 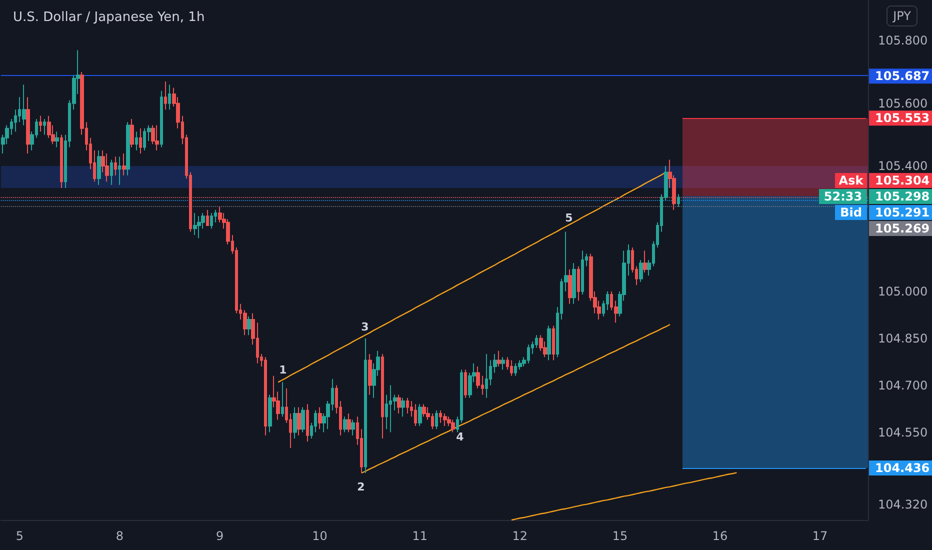 What do you see at coordinates (320, 536) in the screenshot?
I see `x-tick-label: 10` at bounding box center [320, 536].